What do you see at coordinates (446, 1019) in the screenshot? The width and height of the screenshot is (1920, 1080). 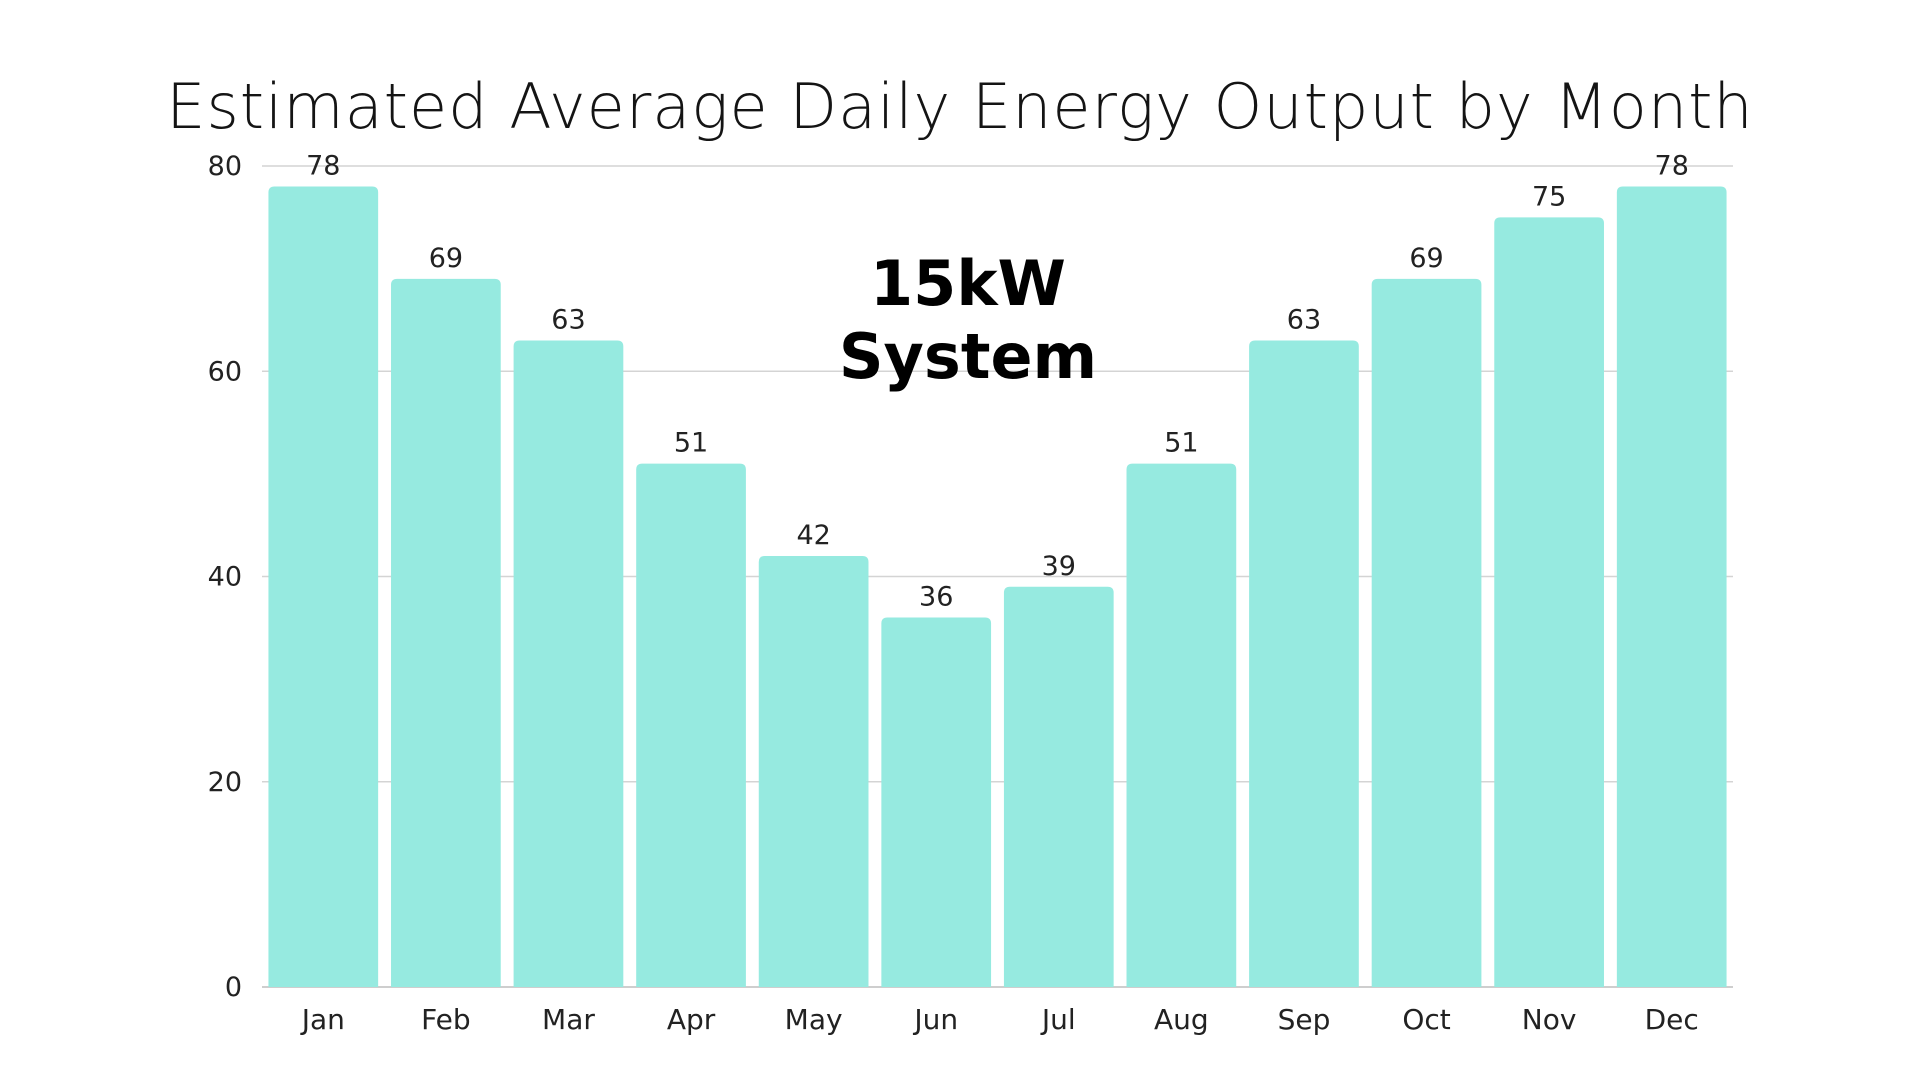 I see `x-tick-label: Feb` at bounding box center [446, 1019].